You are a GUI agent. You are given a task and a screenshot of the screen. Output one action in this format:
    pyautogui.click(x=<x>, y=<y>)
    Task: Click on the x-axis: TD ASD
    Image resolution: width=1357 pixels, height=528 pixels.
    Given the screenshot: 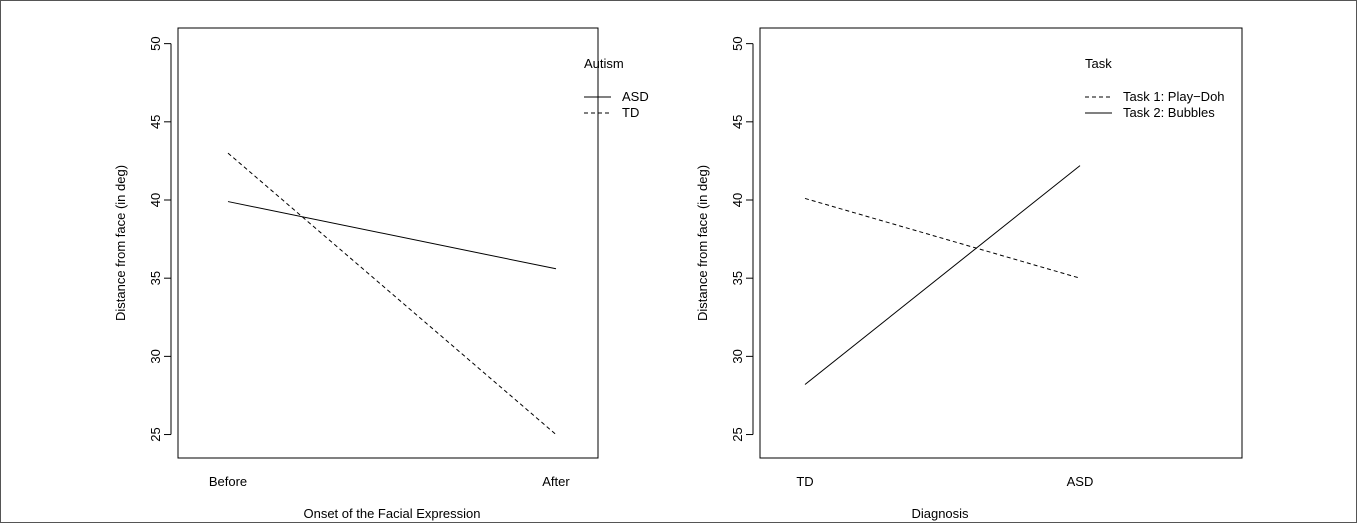 What is the action you would take?
    pyautogui.click(x=944, y=481)
    